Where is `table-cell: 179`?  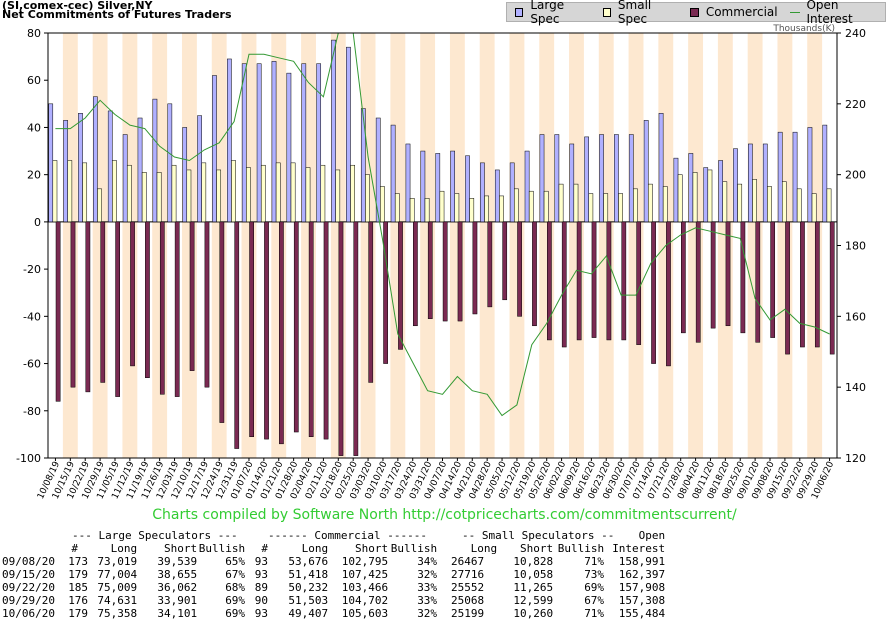 table-cell: 179 is located at coordinates (78, 574).